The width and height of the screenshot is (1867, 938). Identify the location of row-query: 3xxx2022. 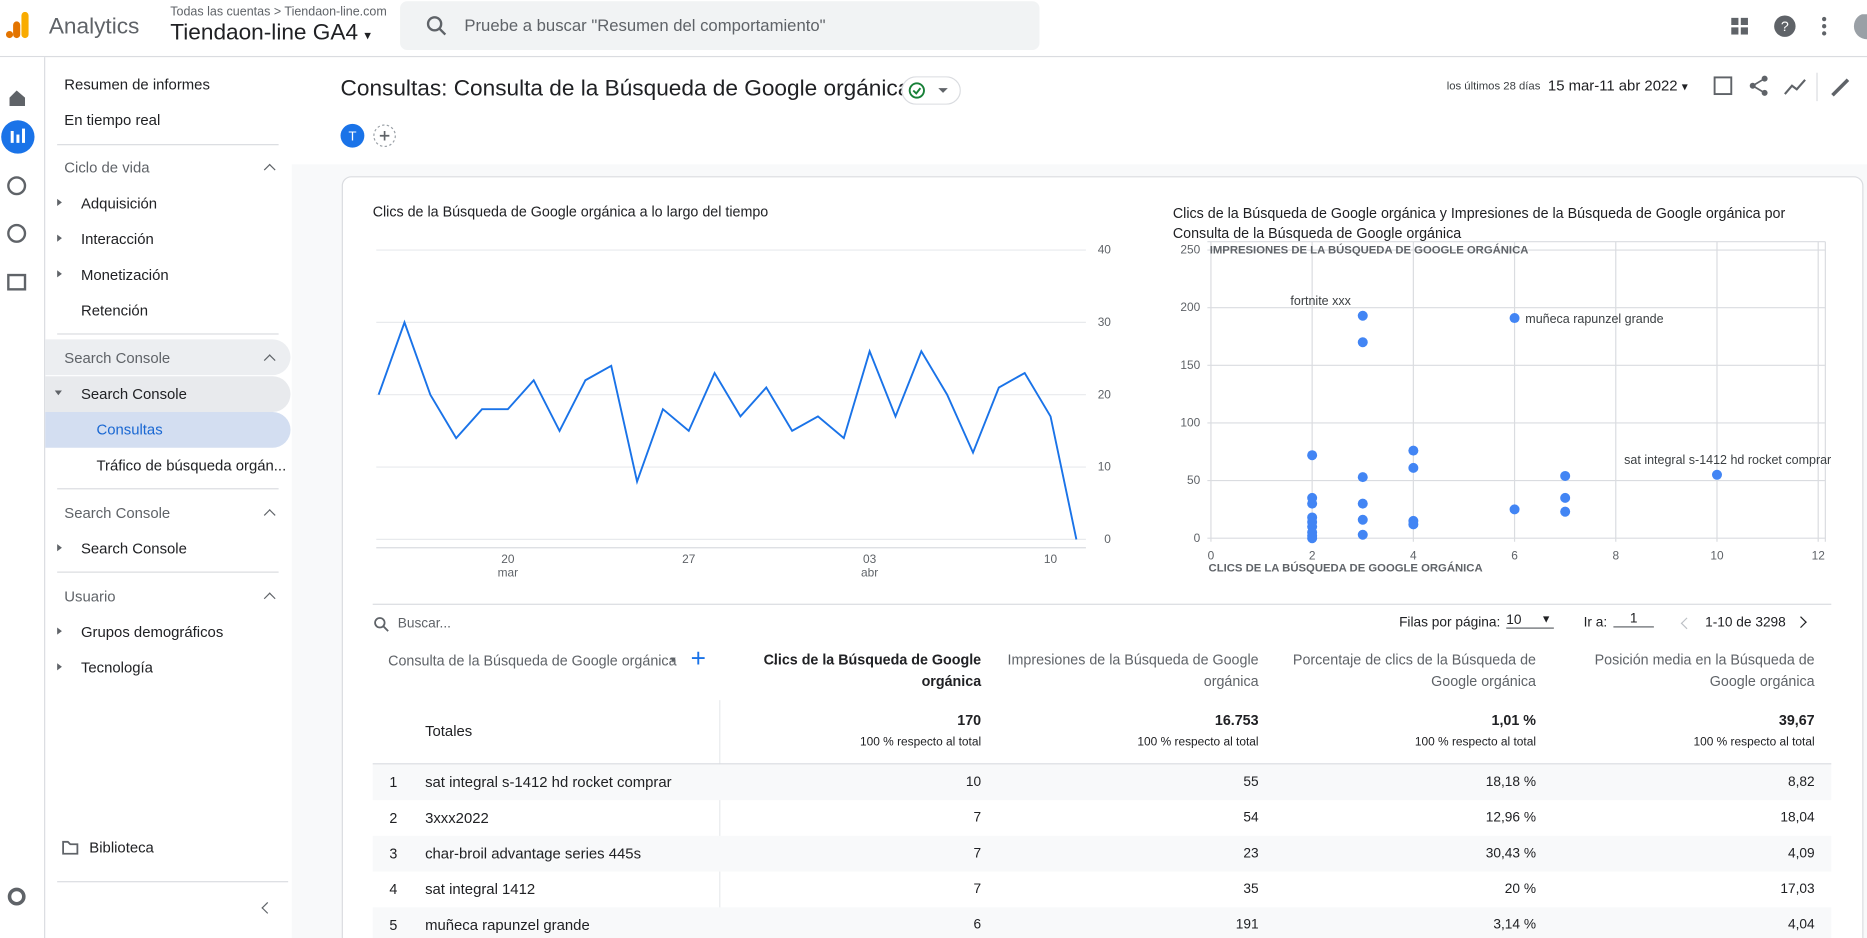
(457, 818).